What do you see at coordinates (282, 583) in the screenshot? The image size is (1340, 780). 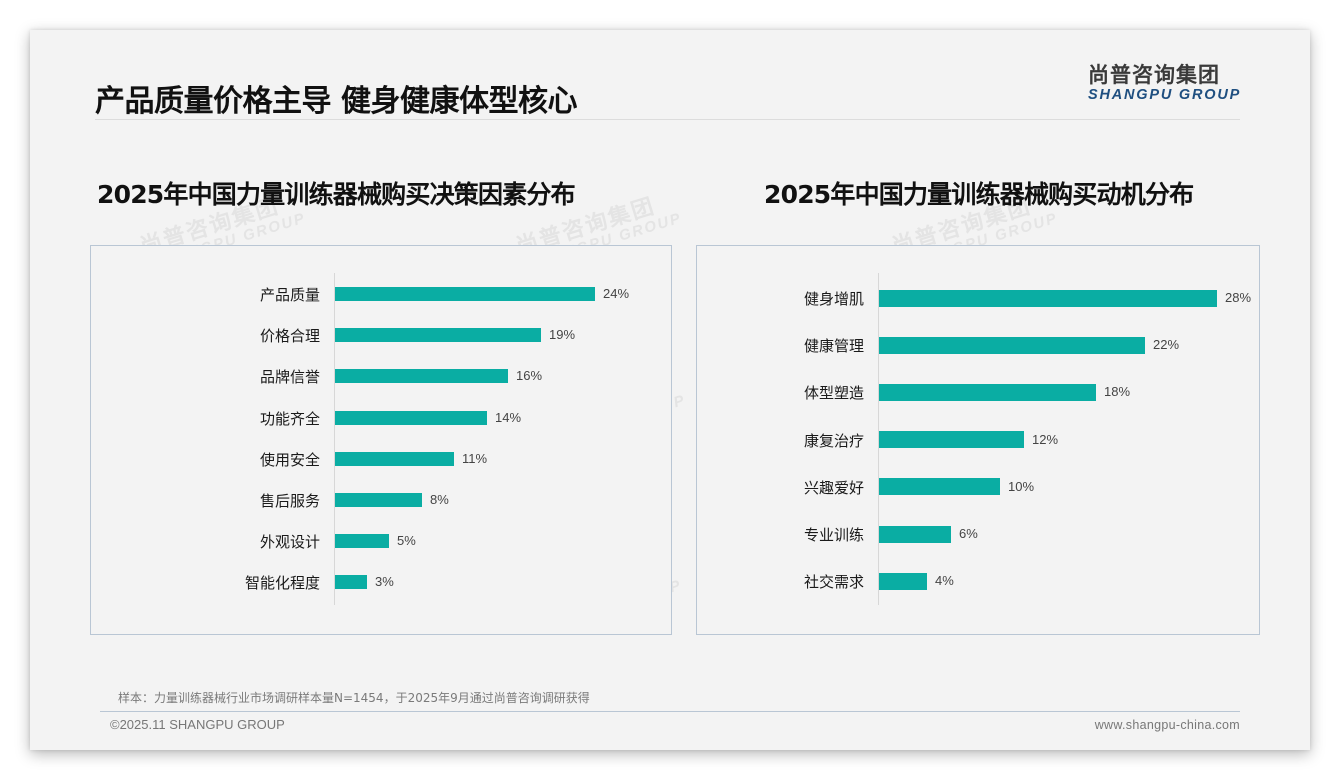 I see `category-label: 智能化程度` at bounding box center [282, 583].